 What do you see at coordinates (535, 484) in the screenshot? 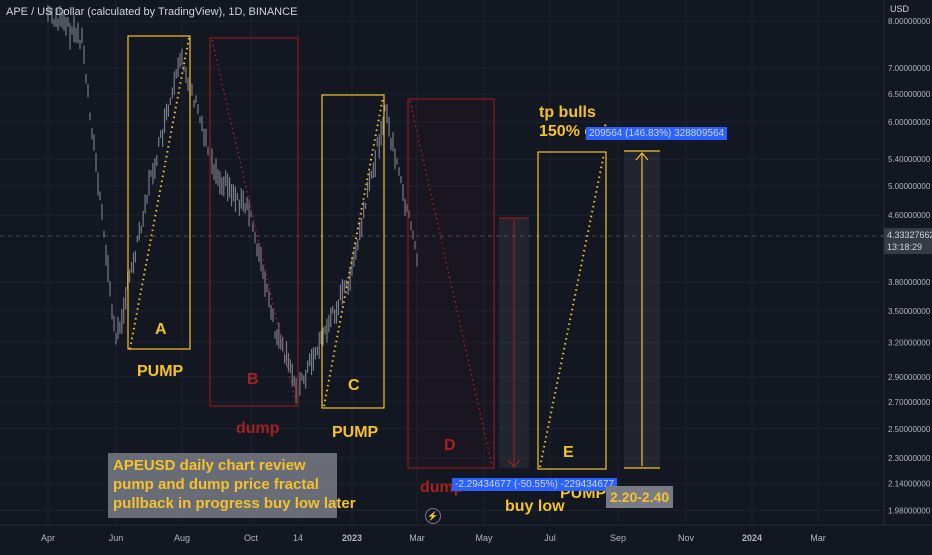
I see `loss-tag: -2.29434677 (-50.55%) -229434677` at bounding box center [535, 484].